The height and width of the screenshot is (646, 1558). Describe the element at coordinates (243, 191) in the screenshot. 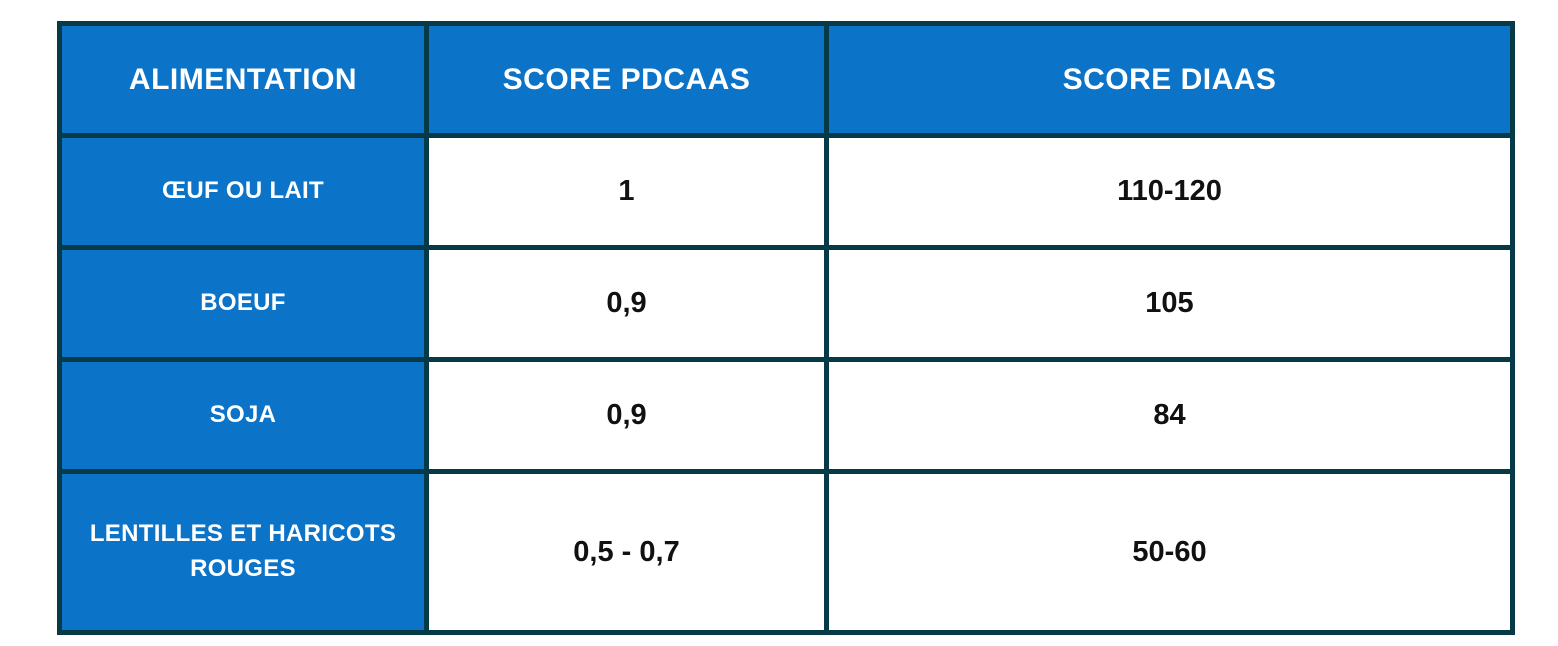

I see `row-label-cell: ŒUF OU LAIT` at that location.